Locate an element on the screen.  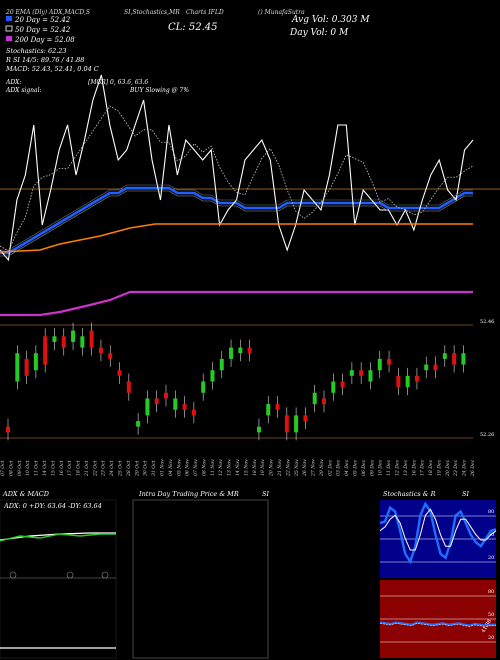
legend-20day: 20 Day = 52.42 is located at coordinates (42, 20).